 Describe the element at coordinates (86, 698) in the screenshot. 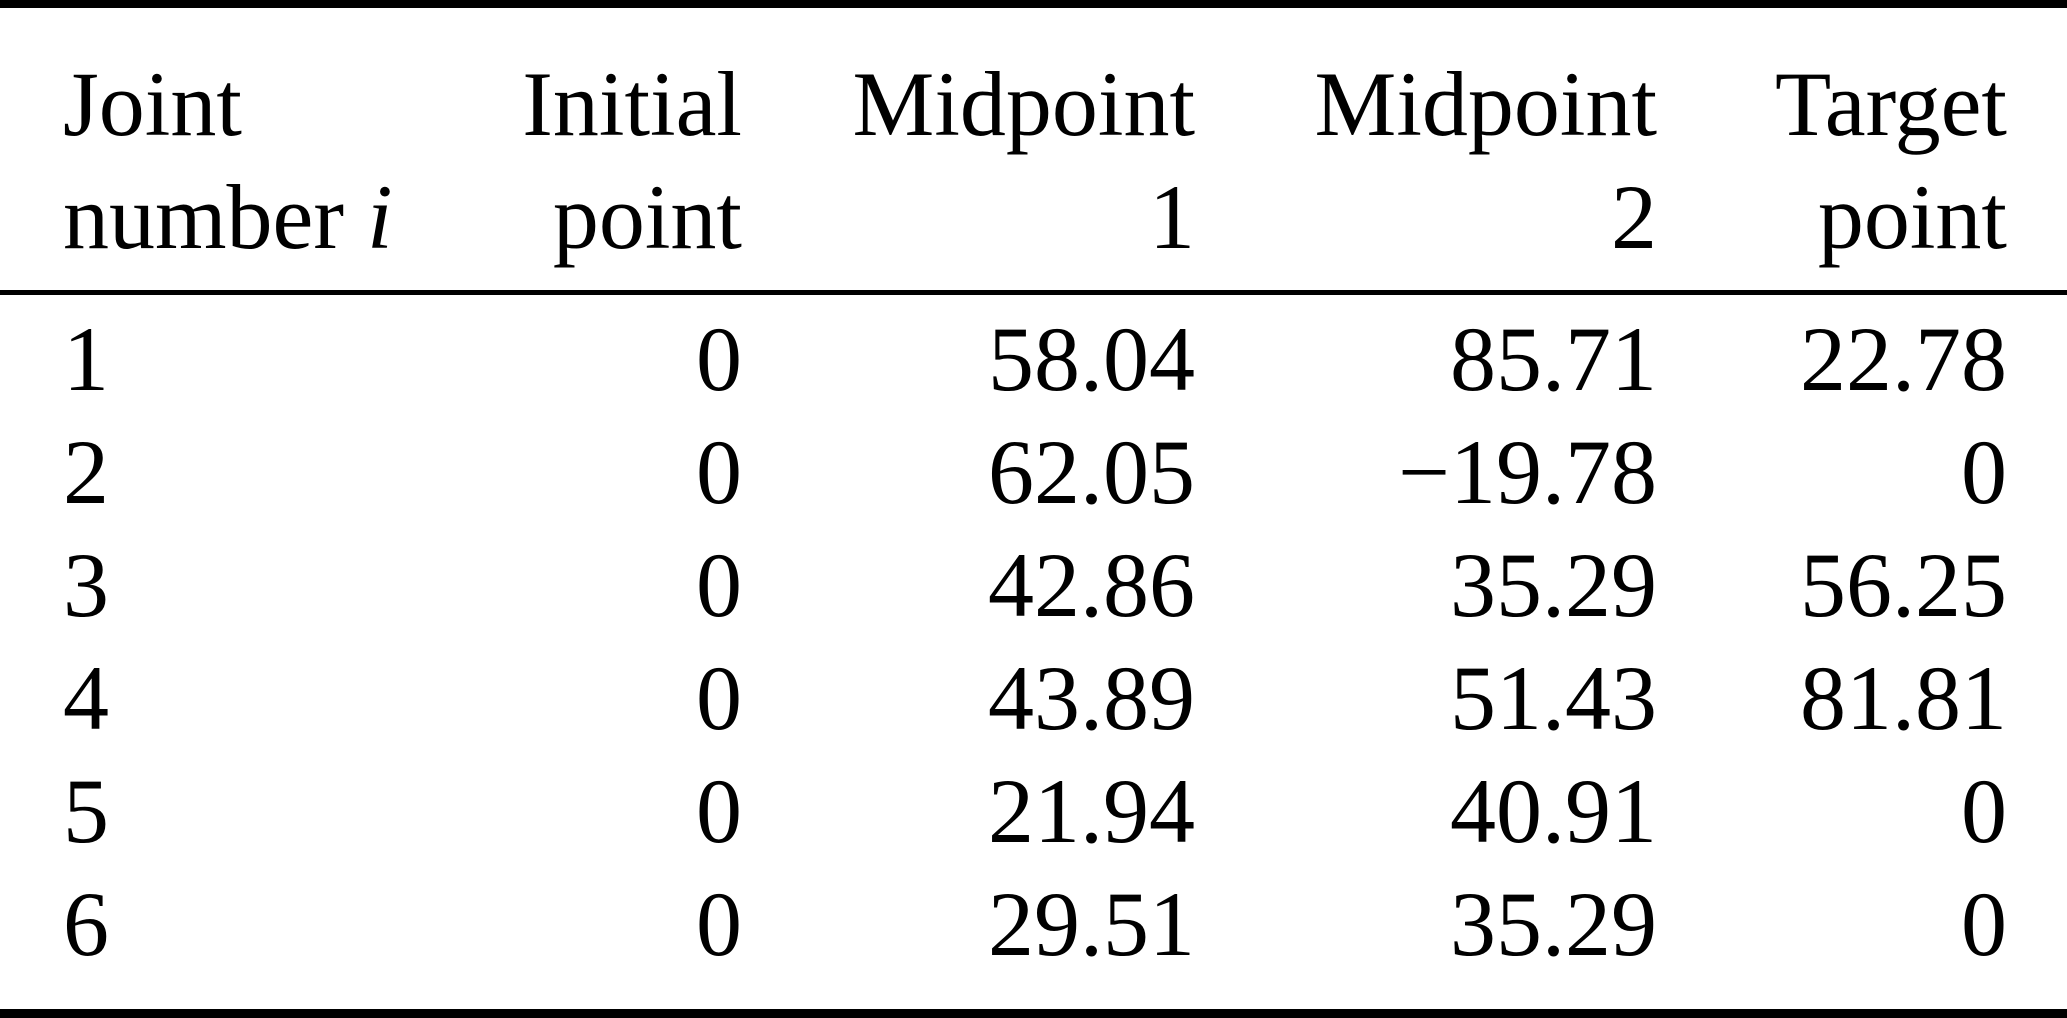

I see `cell-joint-number: 4` at that location.